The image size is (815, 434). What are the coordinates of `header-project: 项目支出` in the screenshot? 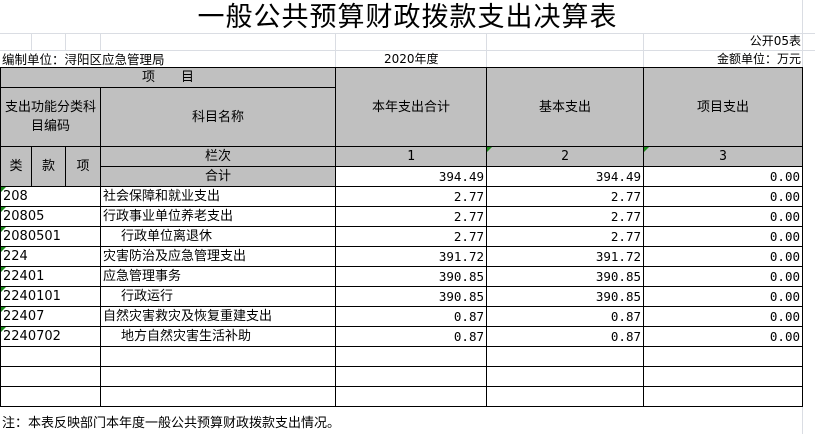 It's located at (723, 107).